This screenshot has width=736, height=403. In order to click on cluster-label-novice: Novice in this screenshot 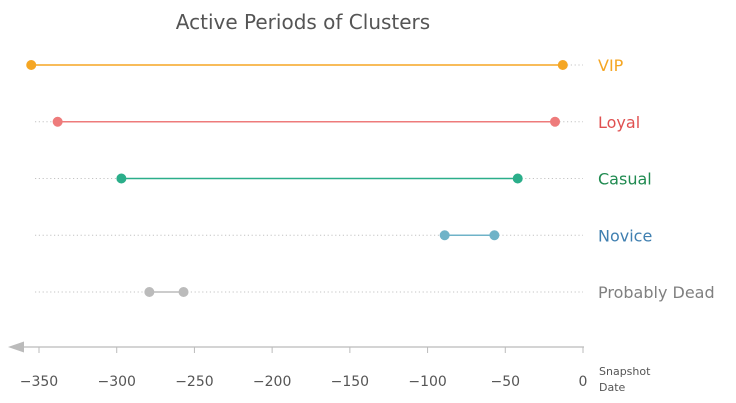, I will do `click(625, 235)`.